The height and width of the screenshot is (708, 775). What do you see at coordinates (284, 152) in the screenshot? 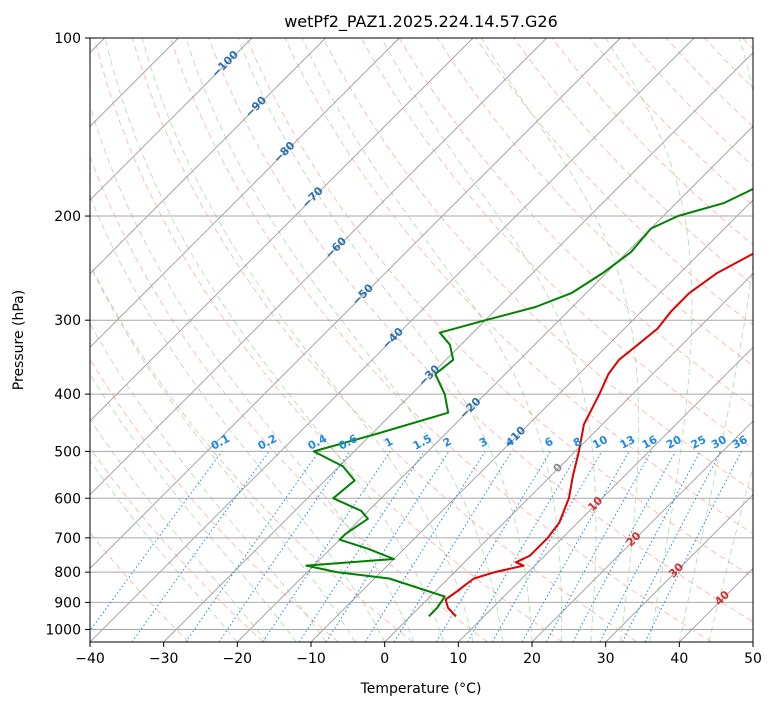
I see `isotherm-label: −80` at bounding box center [284, 152].